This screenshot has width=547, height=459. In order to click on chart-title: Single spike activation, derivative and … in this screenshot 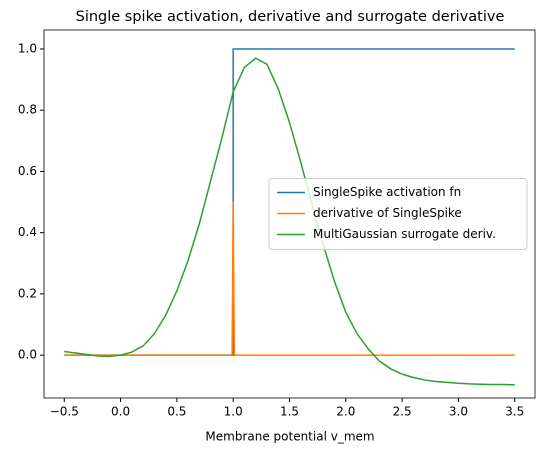, I will do `click(290, 17)`.